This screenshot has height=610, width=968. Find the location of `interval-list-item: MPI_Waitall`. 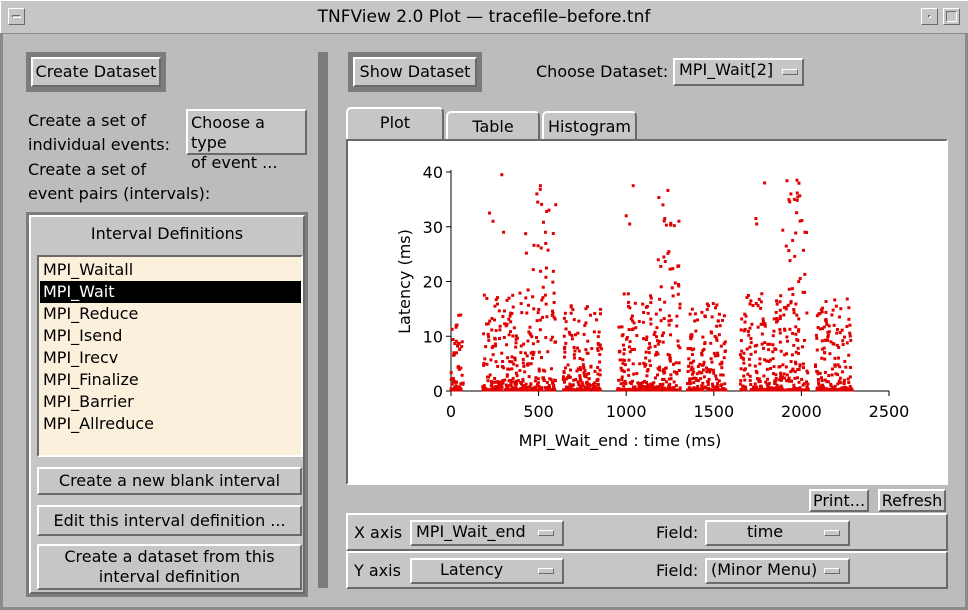

interval-list-item: MPI_Waitall is located at coordinates (88, 269).